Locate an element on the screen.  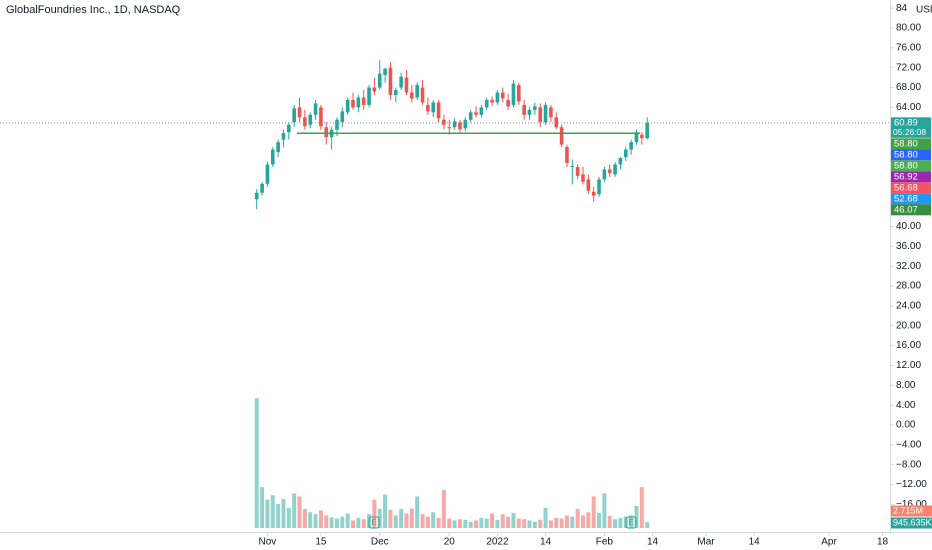
price-label-text: 58.80 is located at coordinates (906, 143).